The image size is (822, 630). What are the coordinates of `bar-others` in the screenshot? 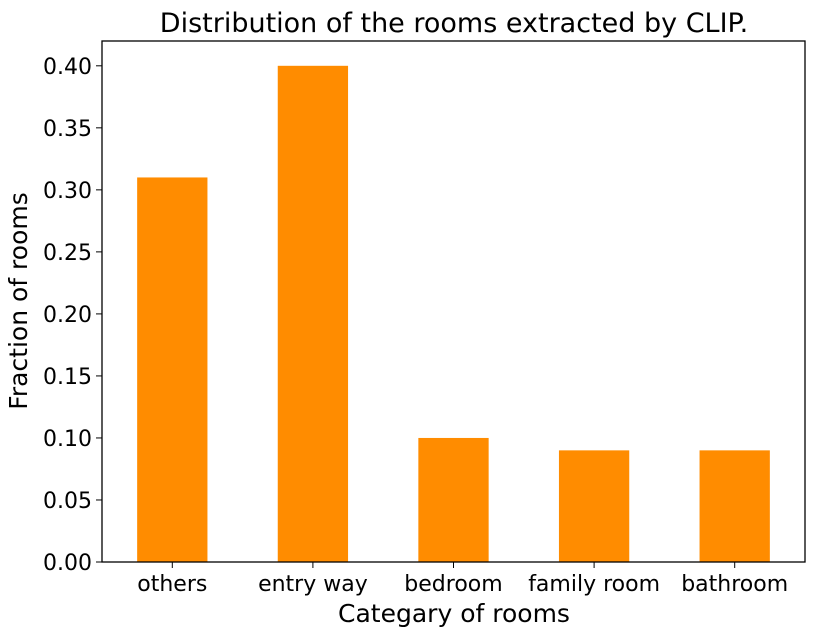 It's located at (172, 369).